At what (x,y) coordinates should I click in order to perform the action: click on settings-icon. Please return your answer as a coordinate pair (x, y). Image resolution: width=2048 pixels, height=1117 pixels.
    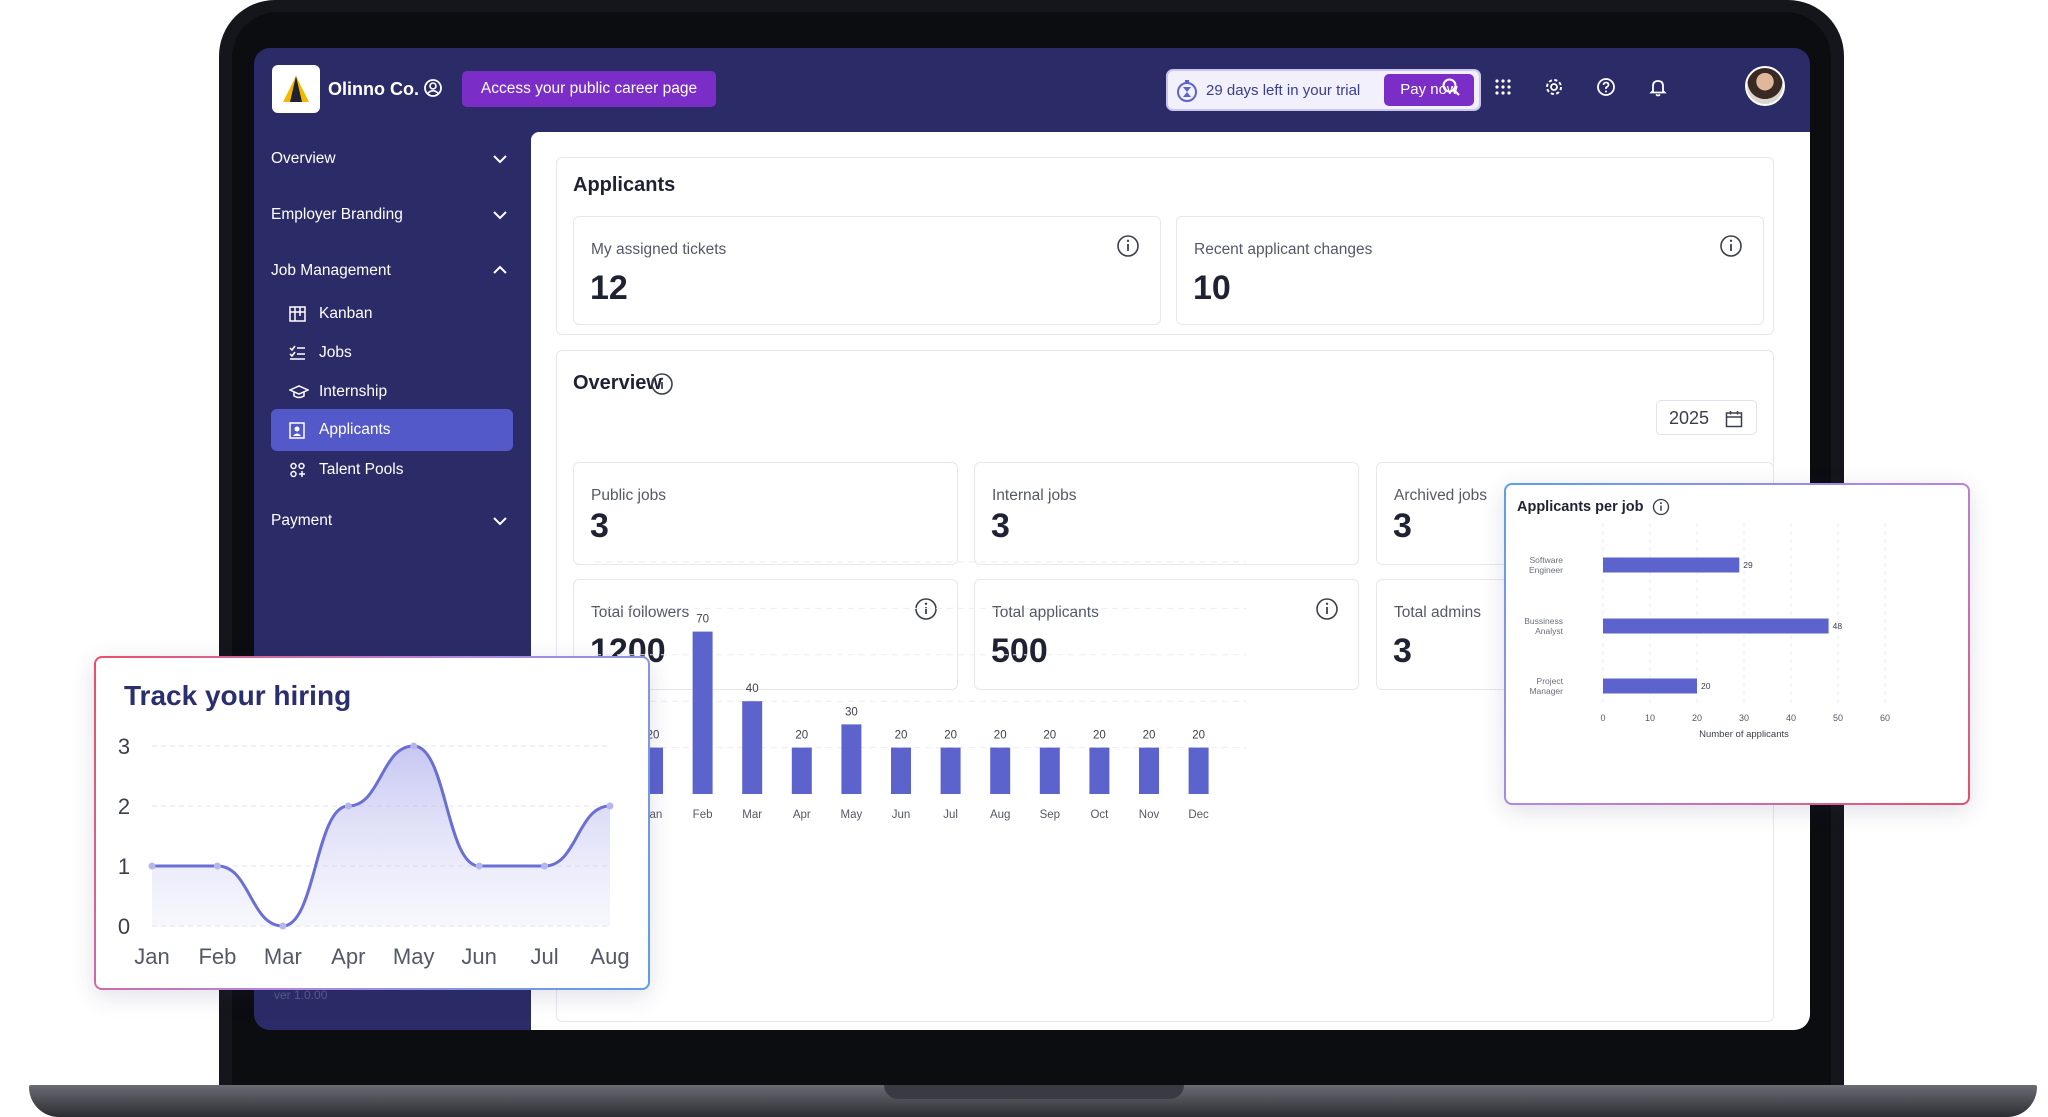
    Looking at the image, I should click on (1554, 87).